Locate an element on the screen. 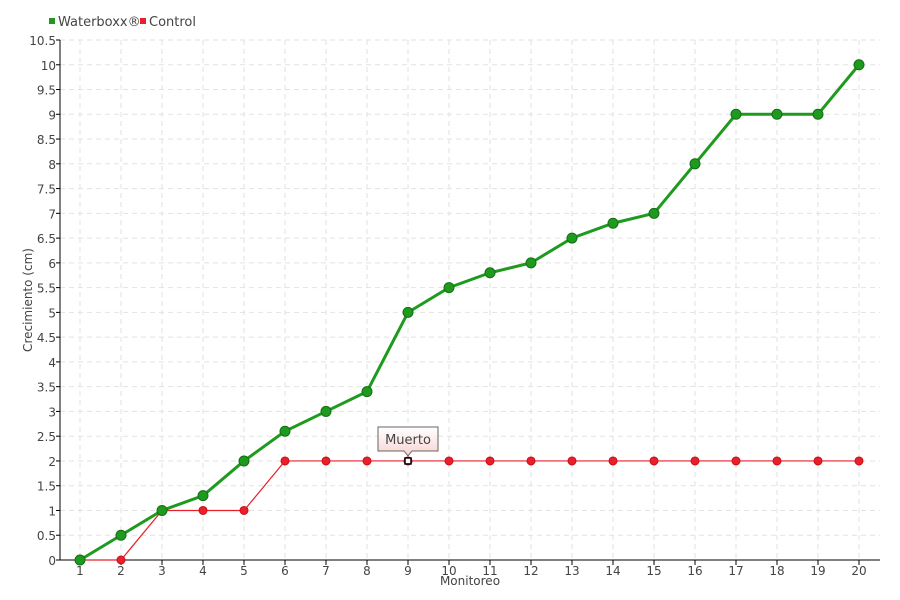 Image resolution: width=900 pixels, height=600 pixels. annotation-marker is located at coordinates (408, 461).